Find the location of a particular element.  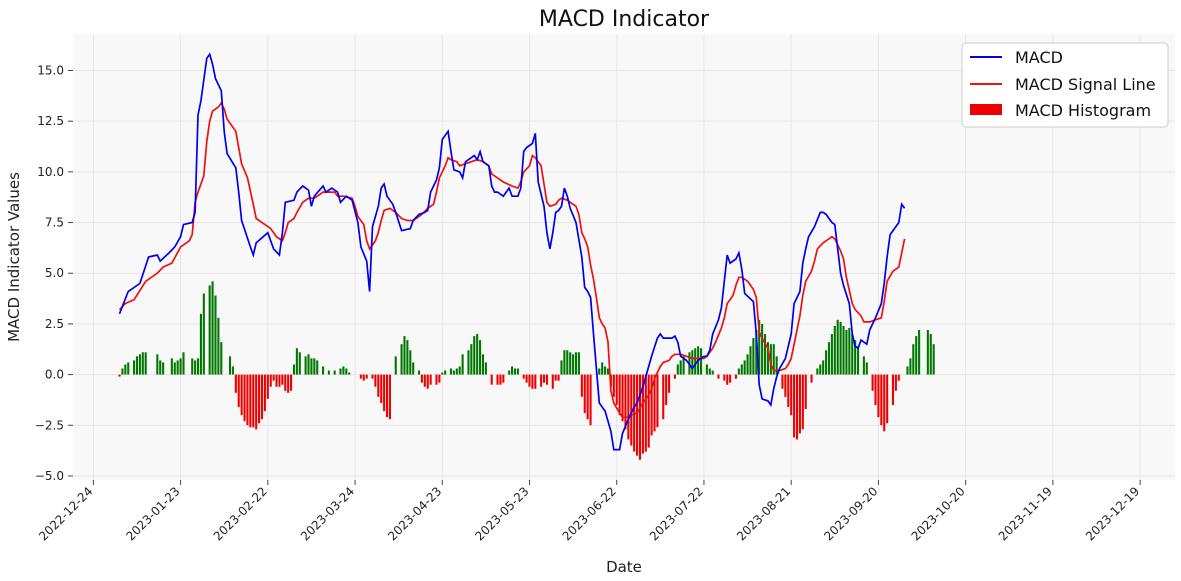

y-tick-label: 15.0 is located at coordinates (50, 70).